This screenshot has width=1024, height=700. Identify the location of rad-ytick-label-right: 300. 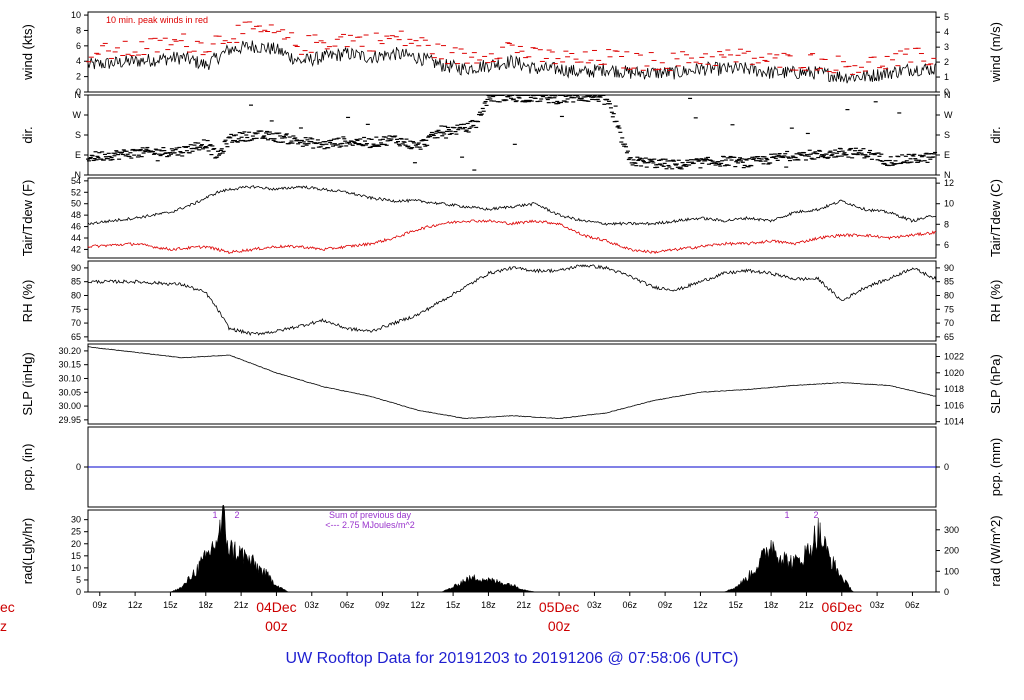
(951, 530).